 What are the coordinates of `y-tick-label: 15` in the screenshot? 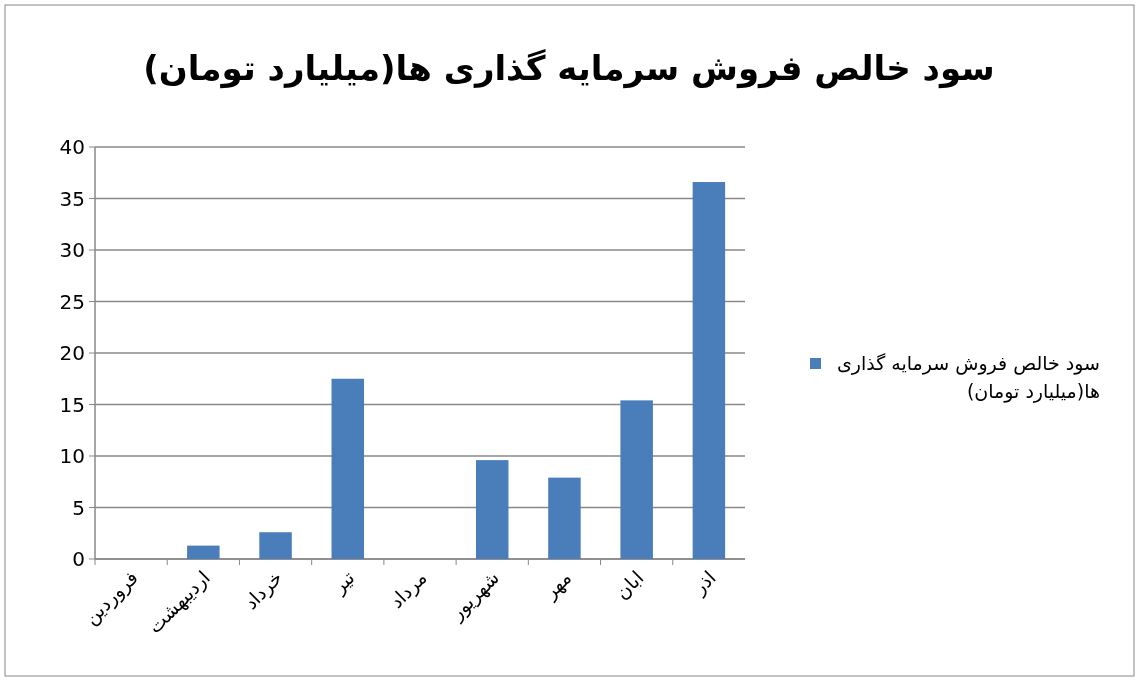 It's located at (72, 404).